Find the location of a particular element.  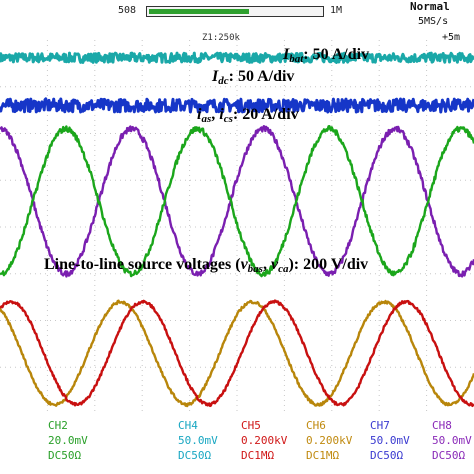

memory-bar is located at coordinates (235, 11).